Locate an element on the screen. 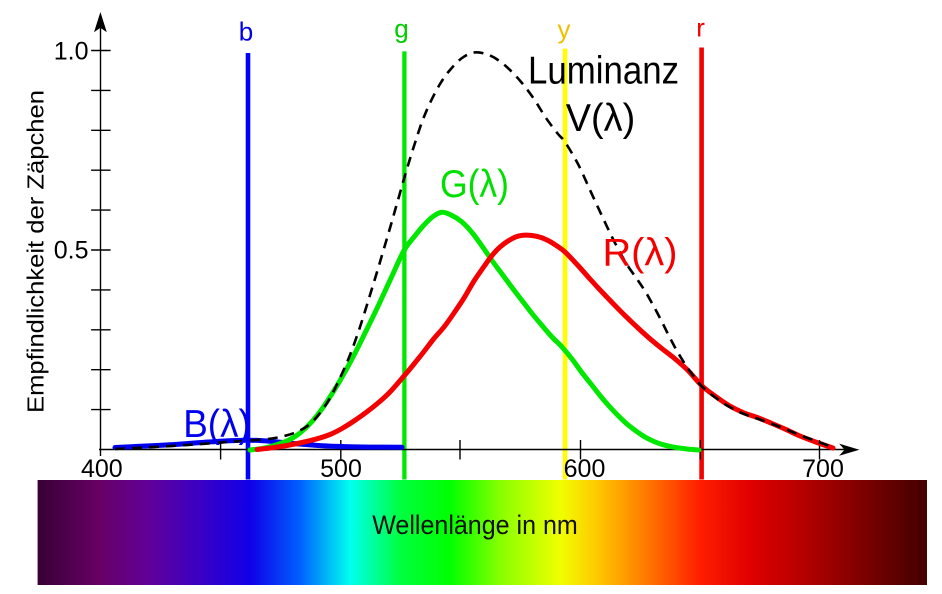 Image resolution: width=942 pixels, height=594 pixels. svg-text: 500 is located at coordinates (341, 469).